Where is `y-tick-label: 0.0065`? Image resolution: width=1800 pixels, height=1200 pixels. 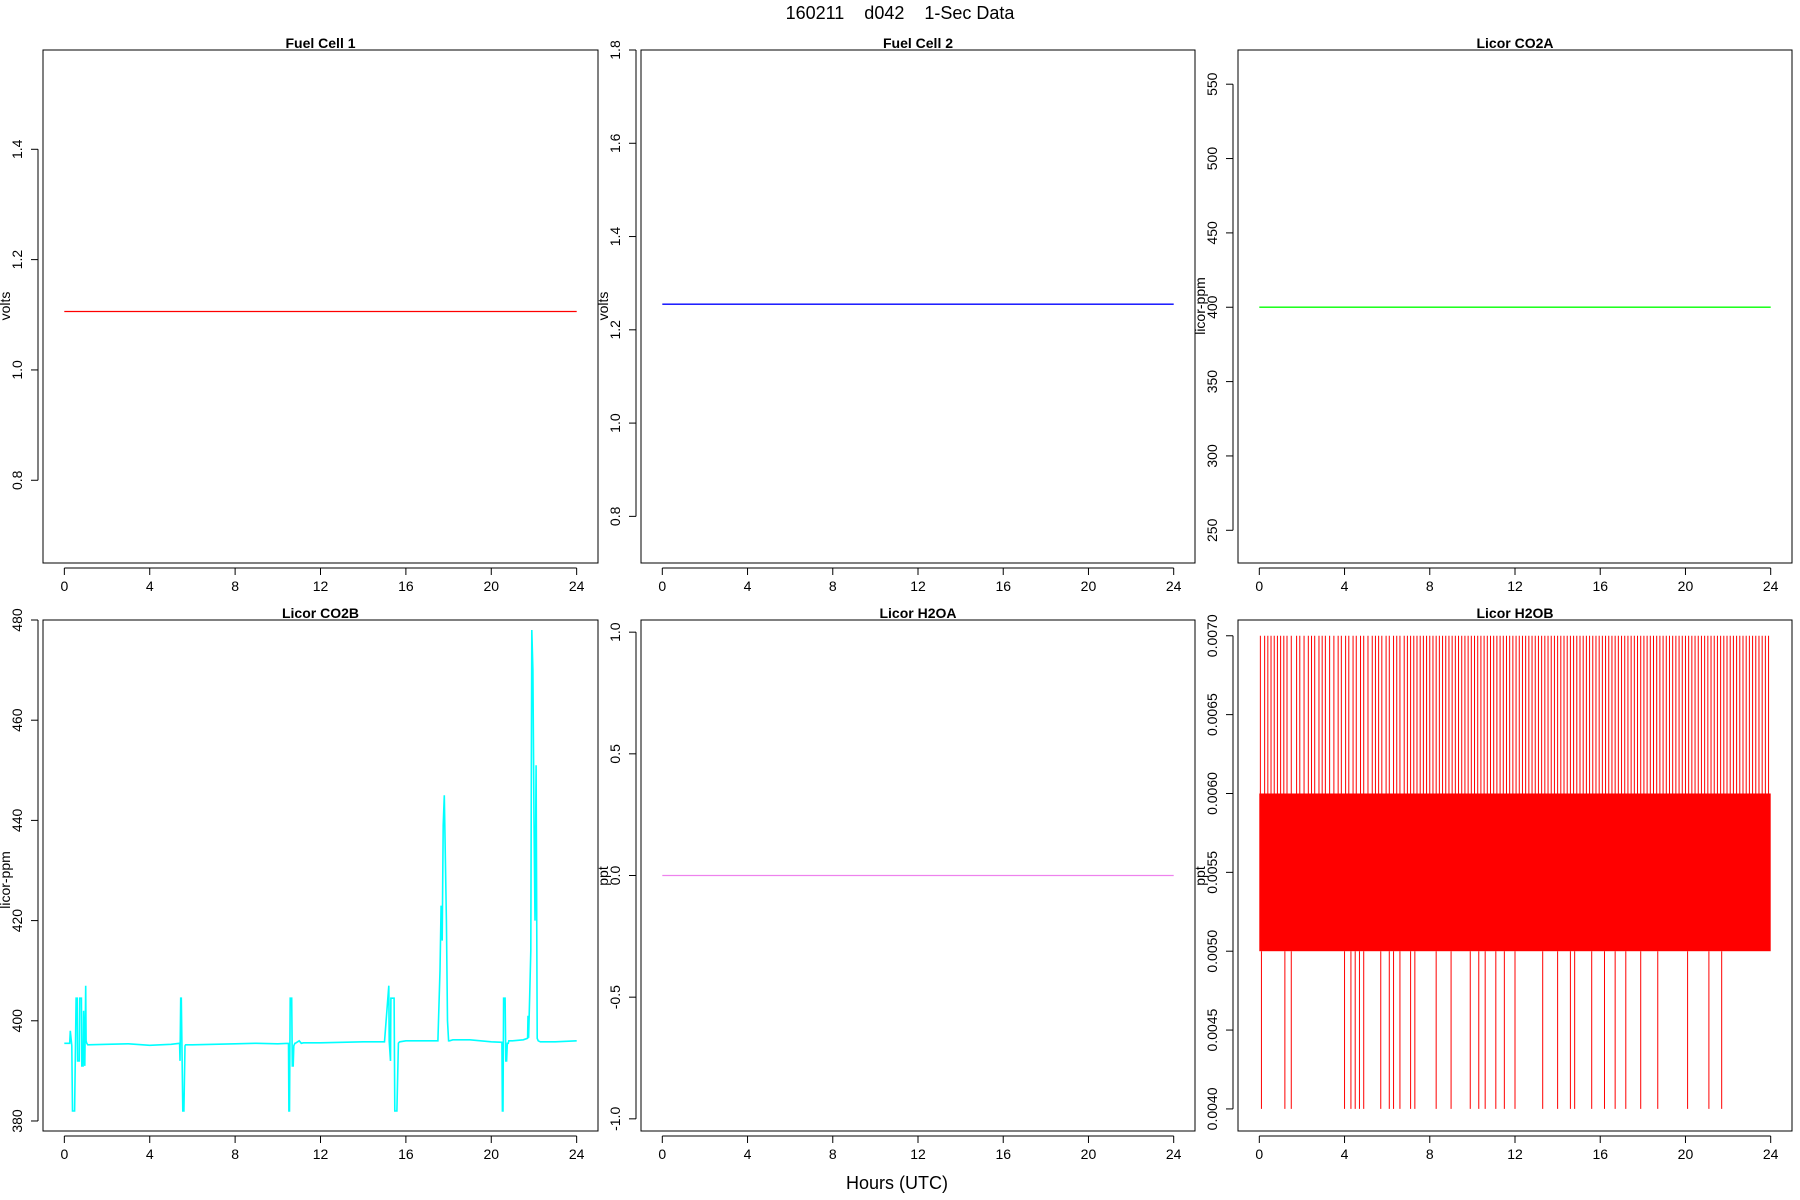 y-tick-label: 0.0065 is located at coordinates (1212, 714).